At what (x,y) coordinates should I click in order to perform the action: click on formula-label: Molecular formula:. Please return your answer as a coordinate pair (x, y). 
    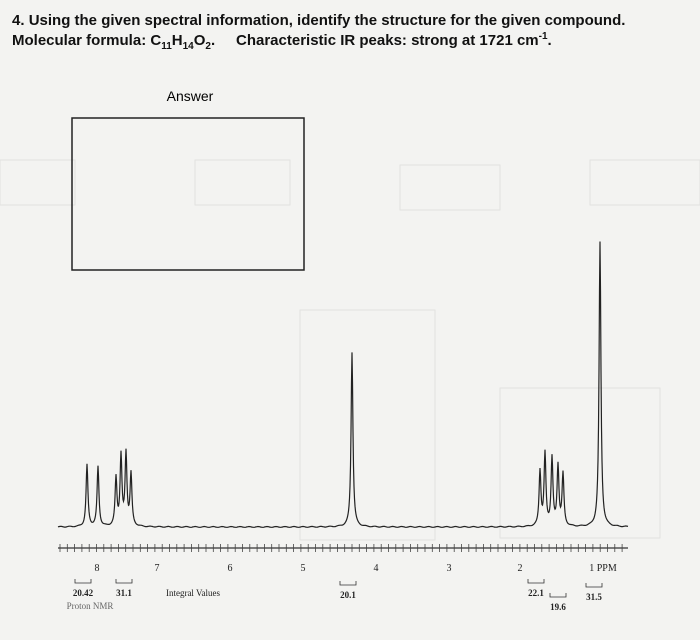
    Looking at the image, I should click on (79, 40).